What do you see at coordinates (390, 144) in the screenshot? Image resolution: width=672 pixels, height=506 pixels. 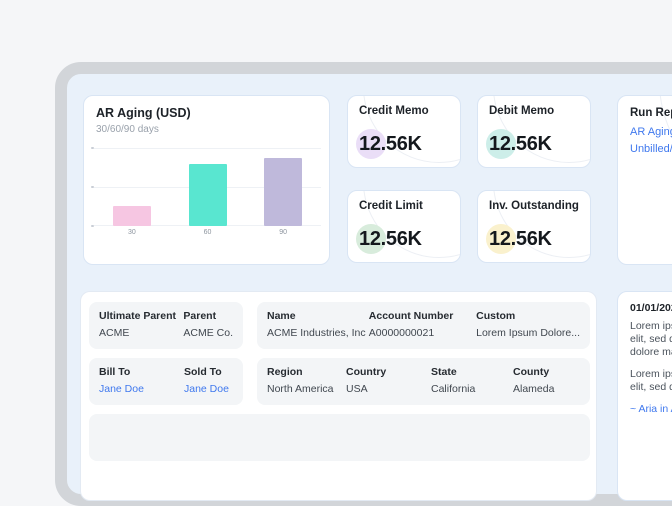 I see `credit-memo-value: 12.56K` at bounding box center [390, 144].